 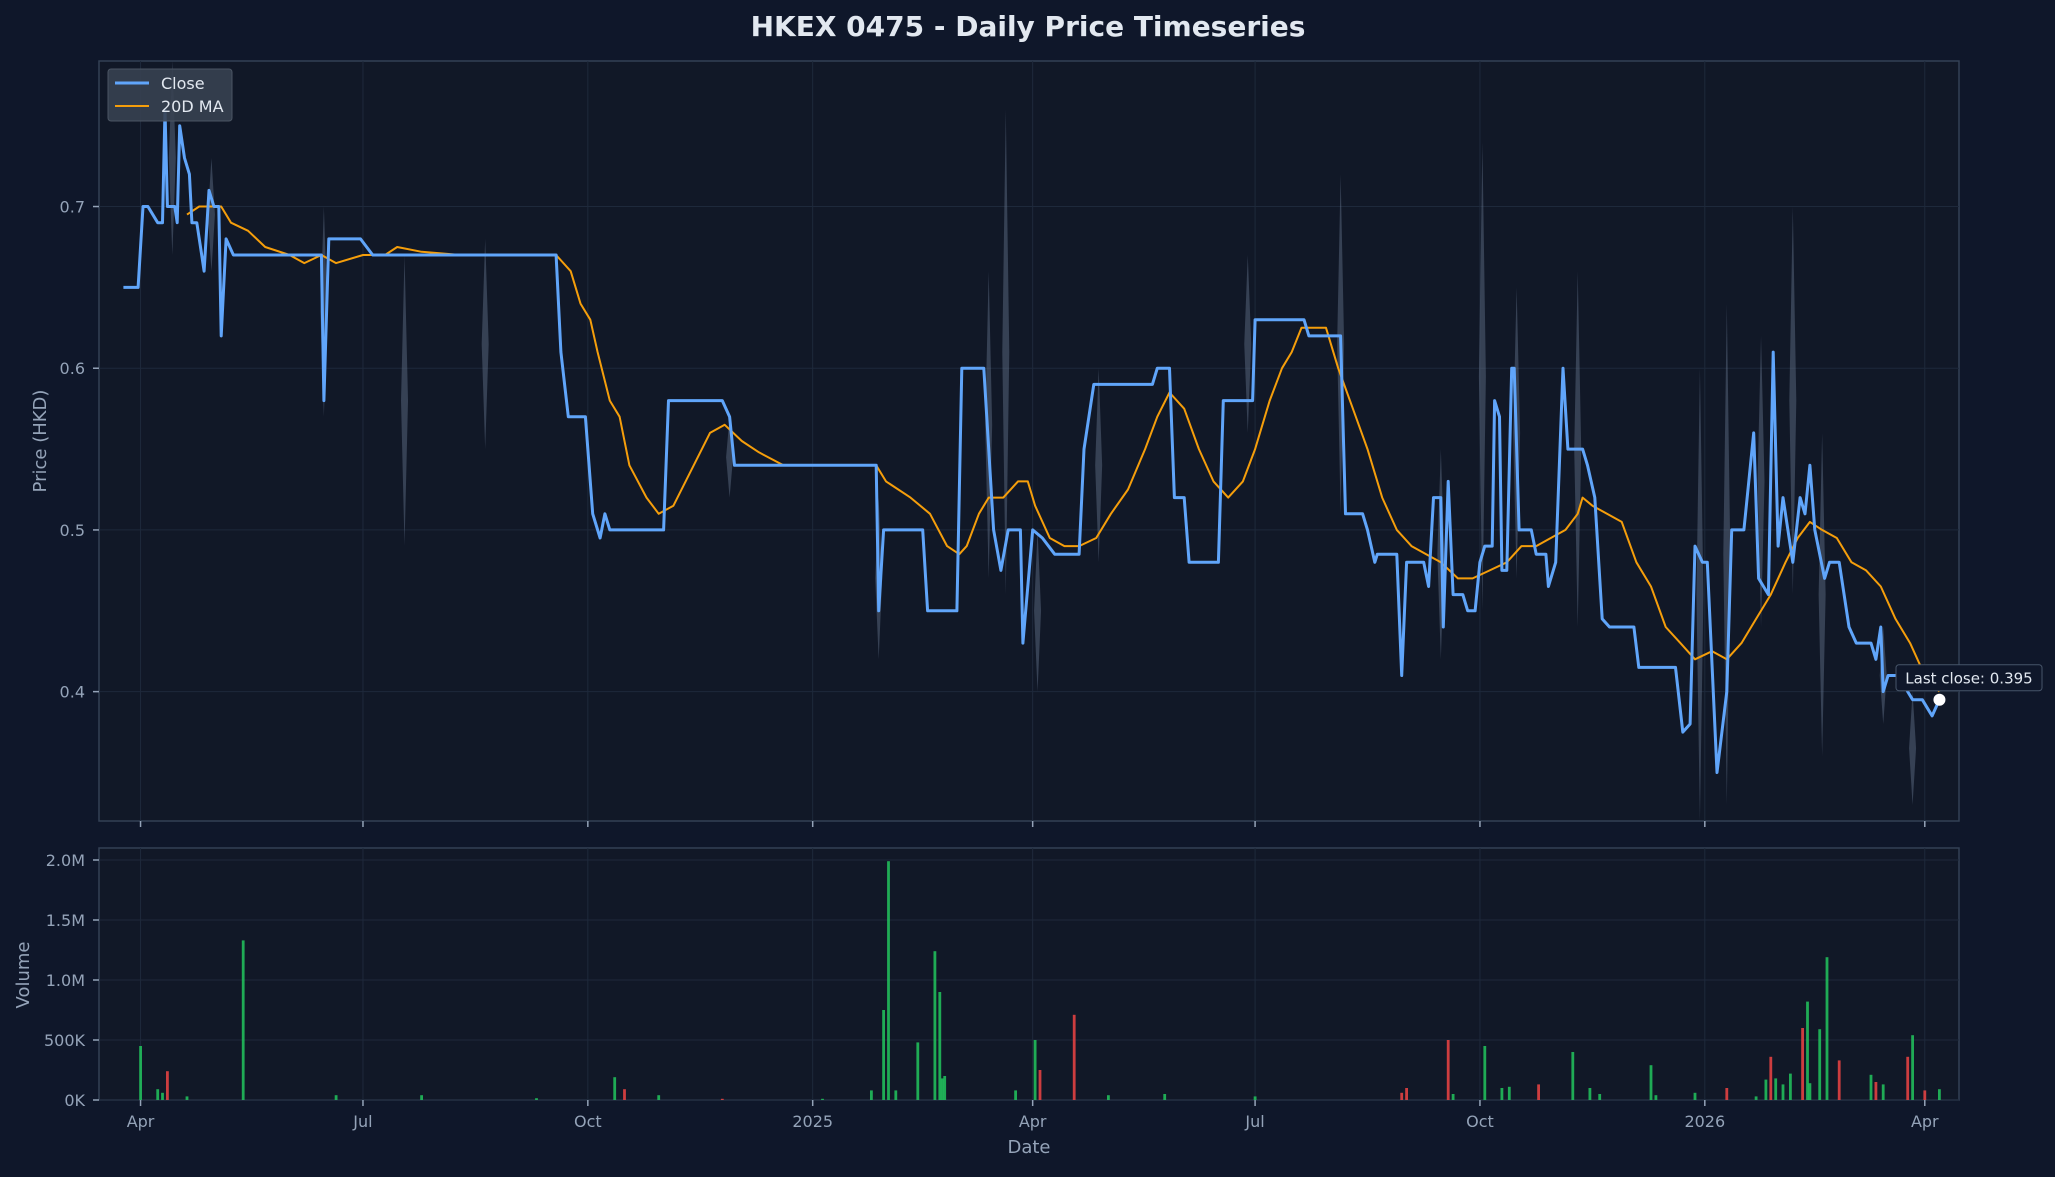 What do you see at coordinates (74, 1100) in the screenshot?
I see `volume-y-tick-label: 0K` at bounding box center [74, 1100].